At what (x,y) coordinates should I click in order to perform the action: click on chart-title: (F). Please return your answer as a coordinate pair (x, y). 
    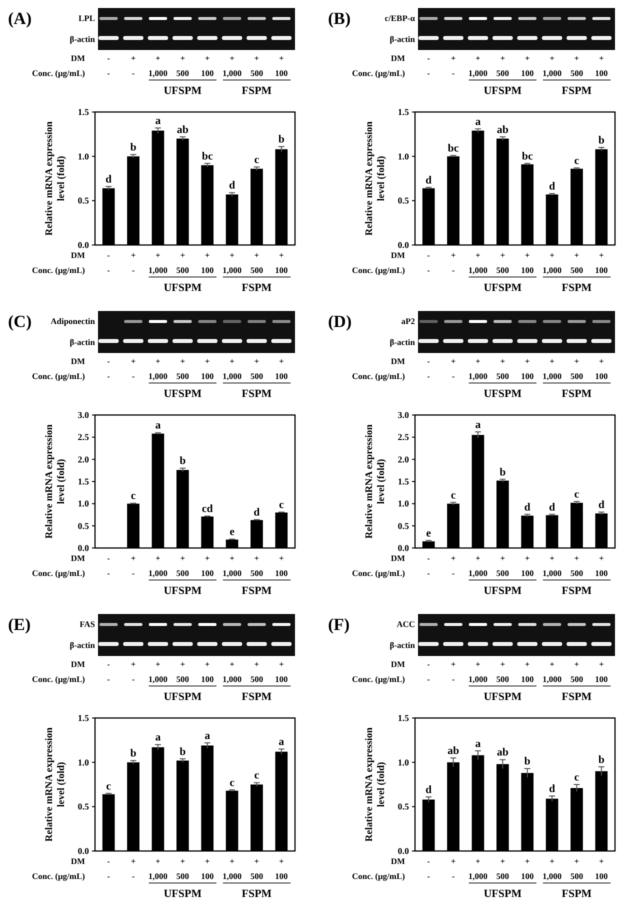
    Looking at the image, I should click on (339, 624).